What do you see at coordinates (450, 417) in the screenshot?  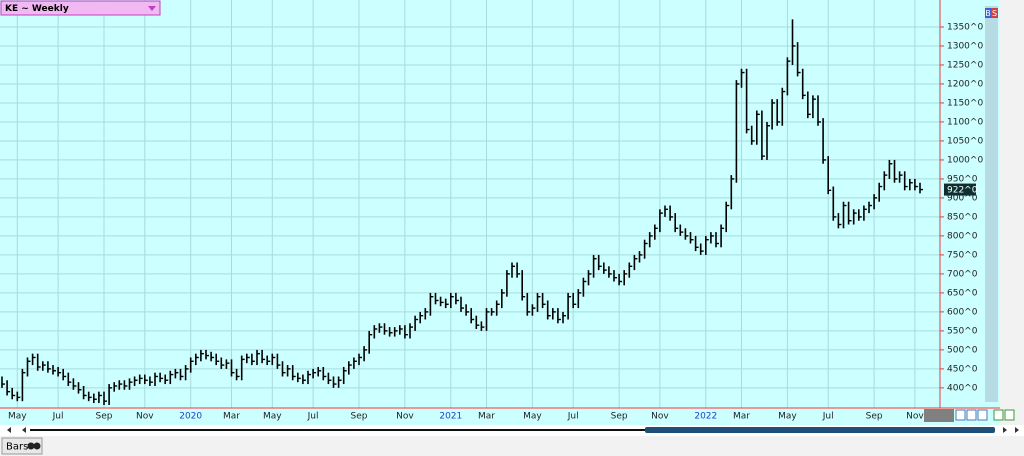 I see `x-tick-label: 2021` at bounding box center [450, 417].